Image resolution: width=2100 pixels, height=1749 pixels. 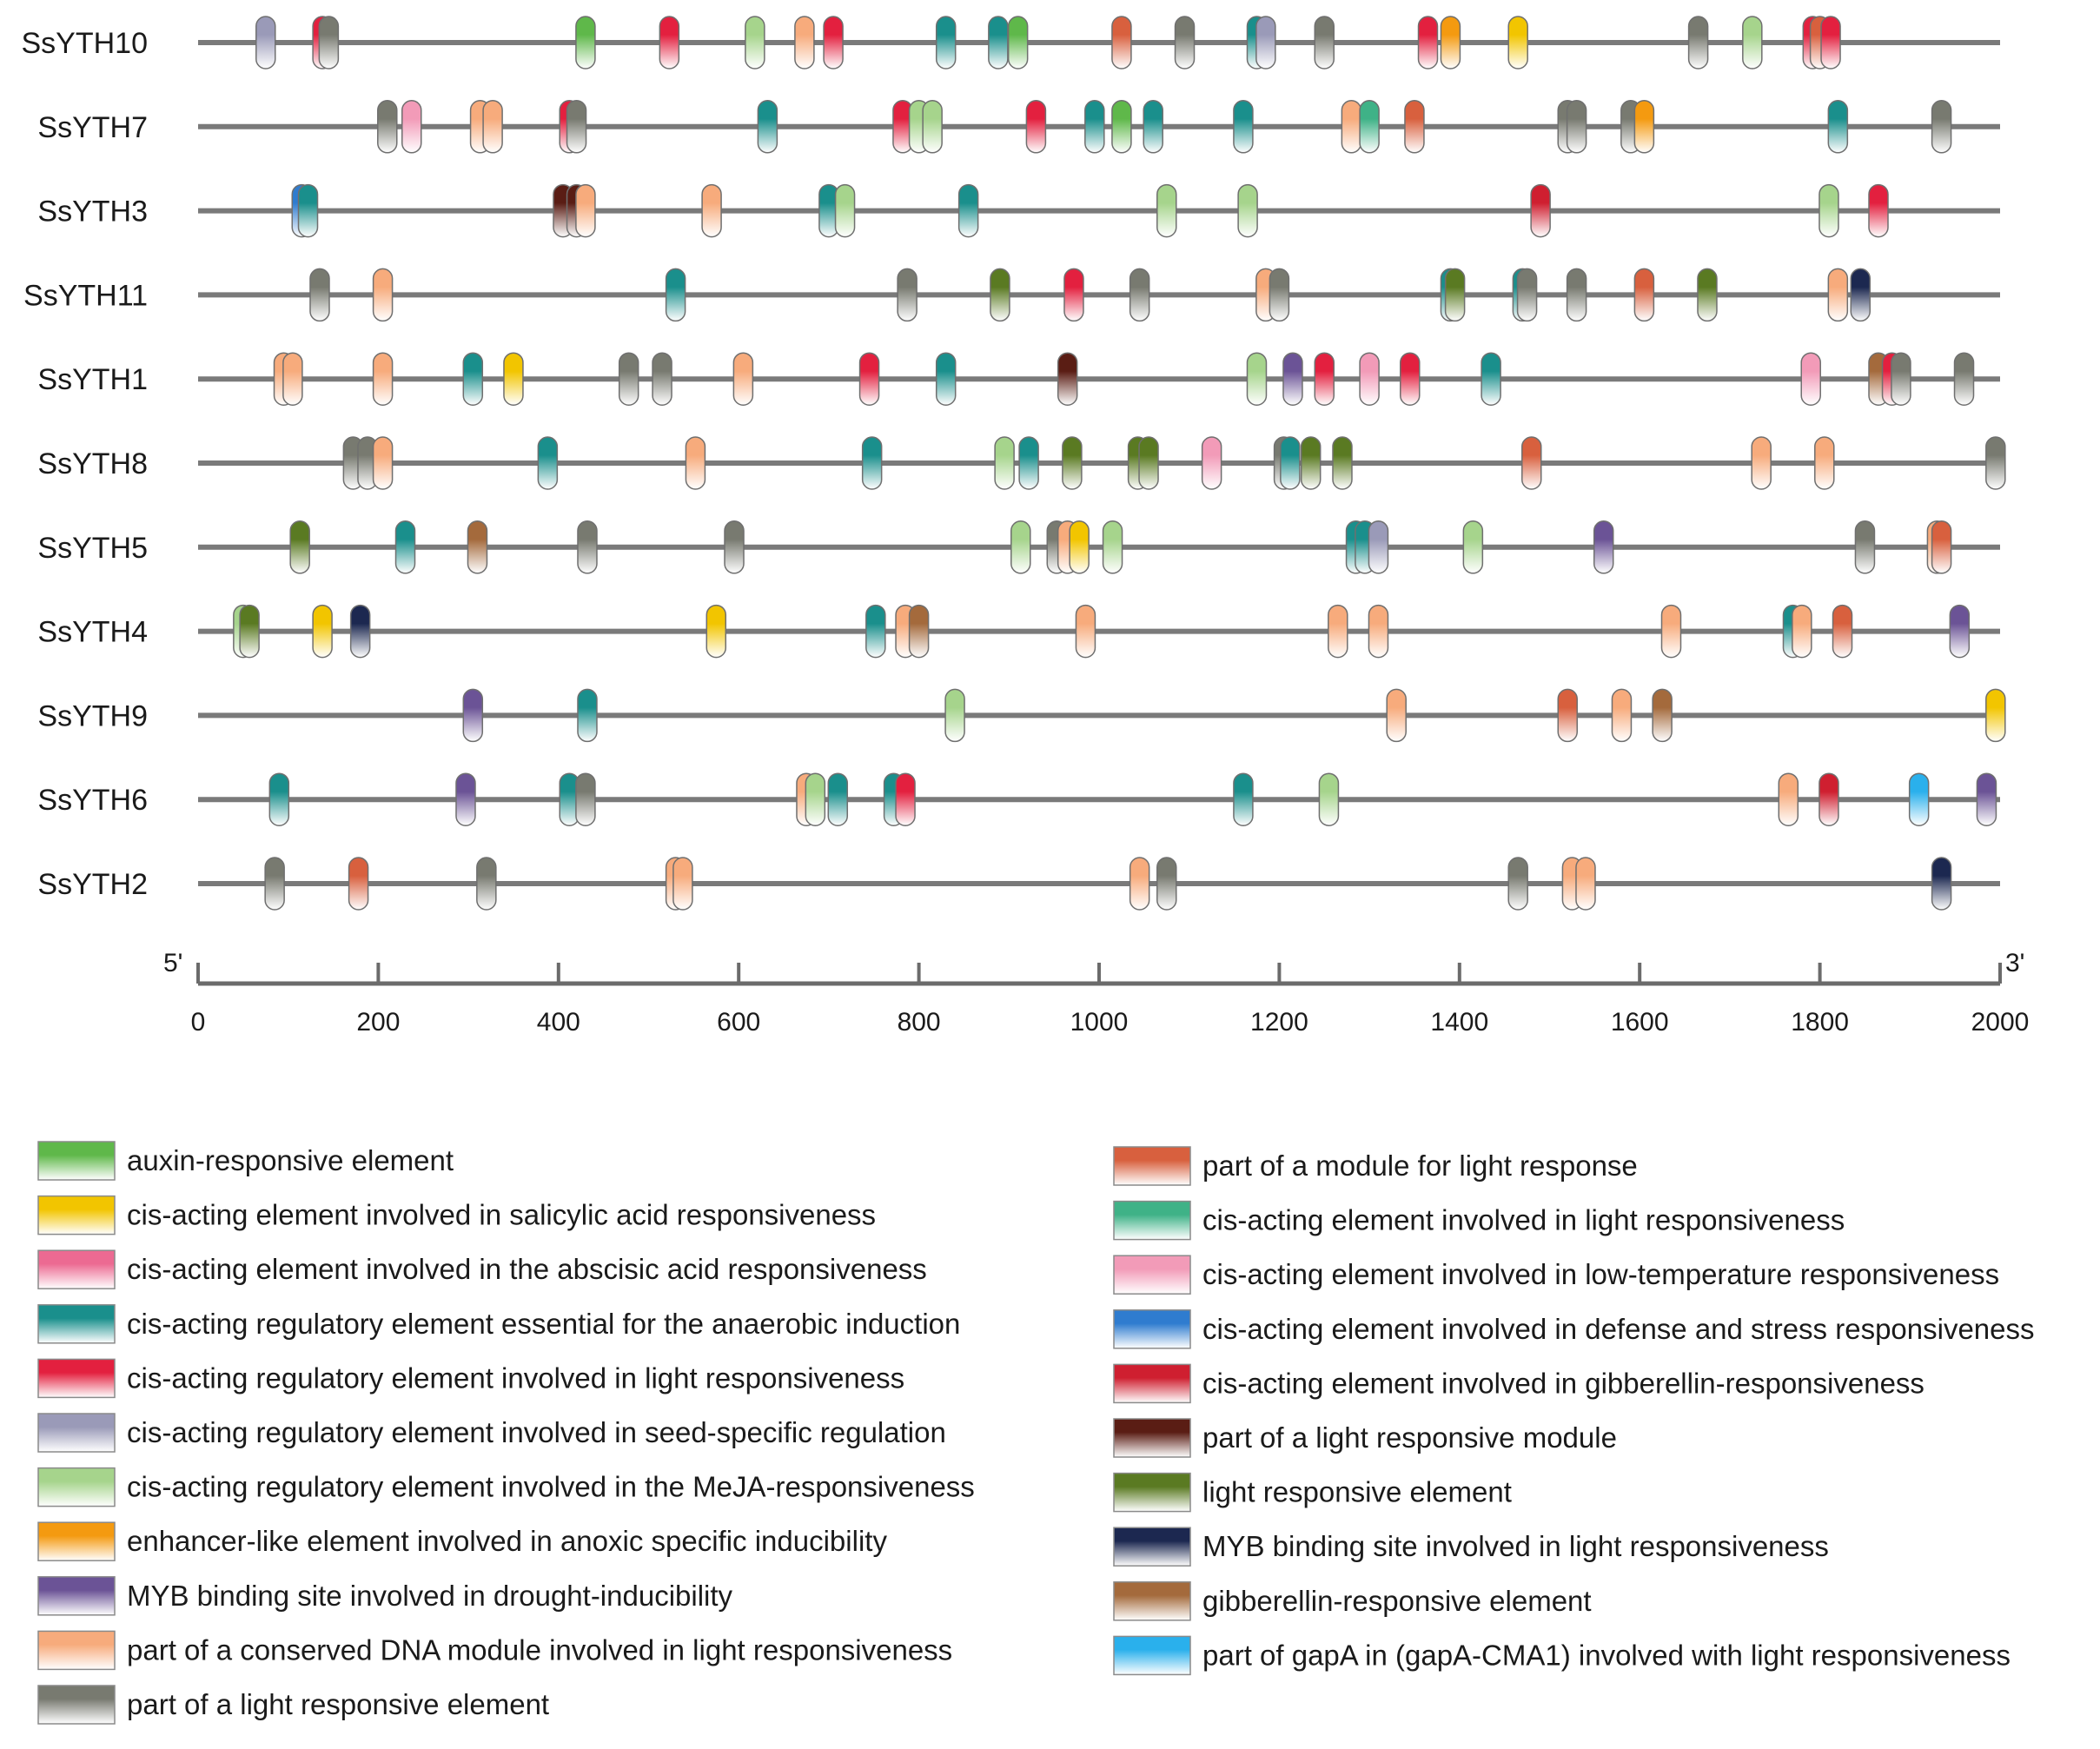 I want to click on gene-row-SsYTH9: SsYTH9, so click(x=1021, y=715).